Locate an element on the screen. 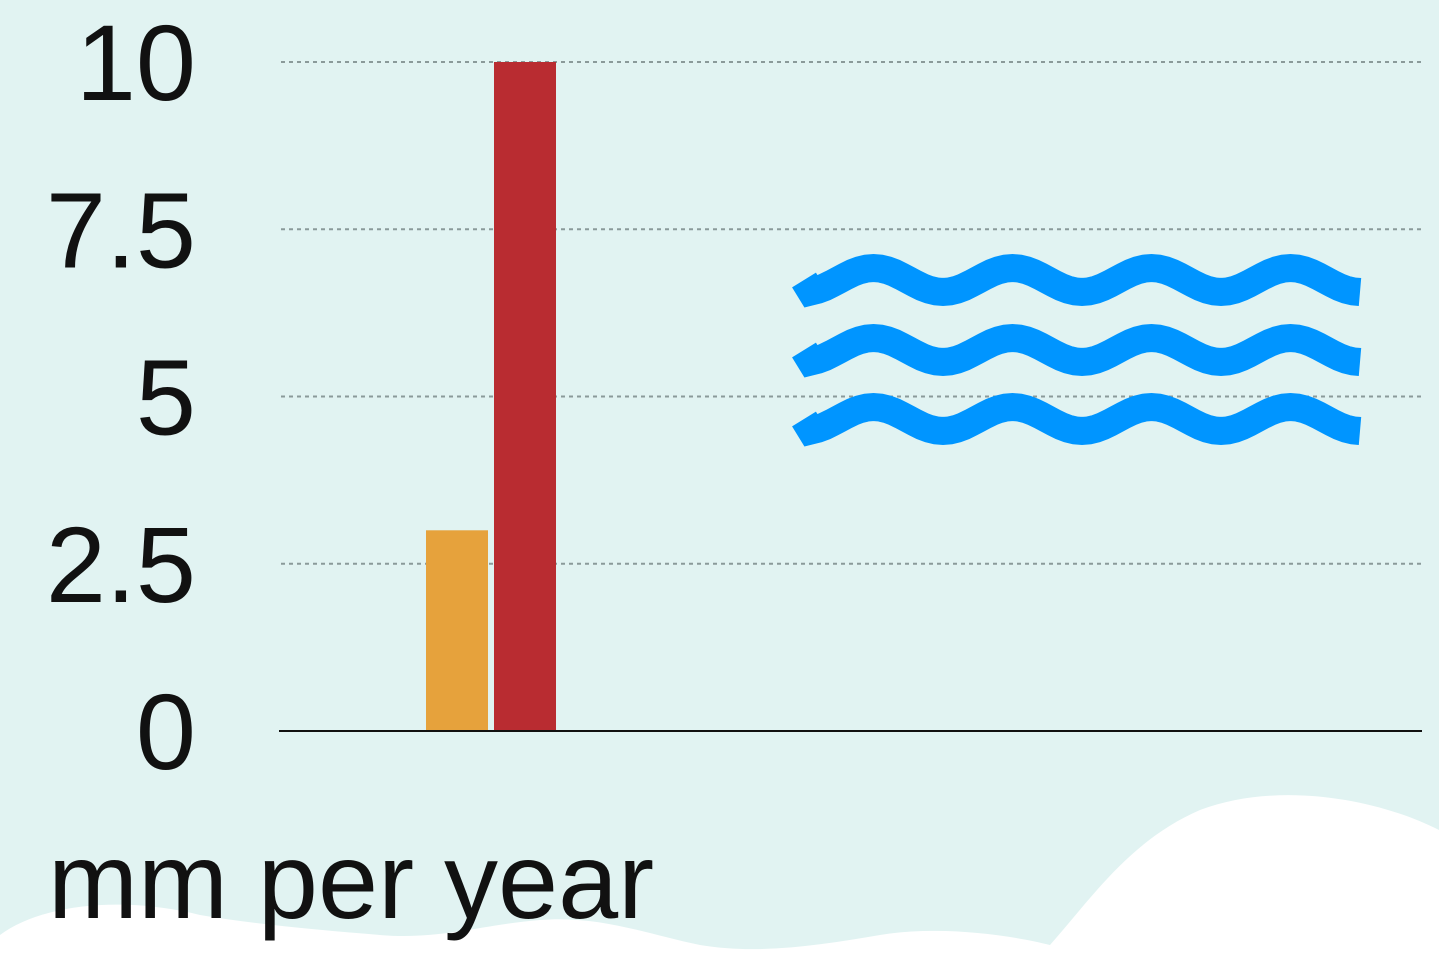 This screenshot has height=954, width=1439. y-axis-unit-label: mm per year is located at coordinates (351, 880).